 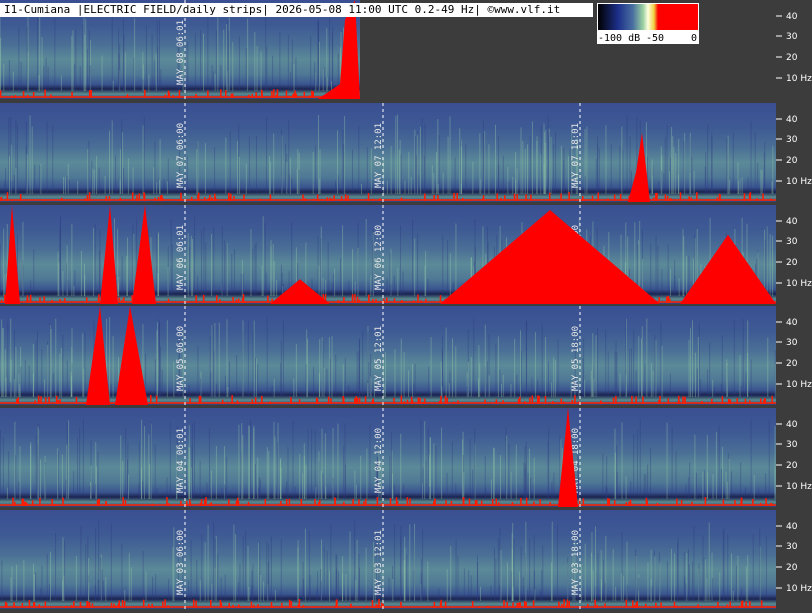 I want to click on time-label: MAY 06 12:00, so click(x=379, y=257).